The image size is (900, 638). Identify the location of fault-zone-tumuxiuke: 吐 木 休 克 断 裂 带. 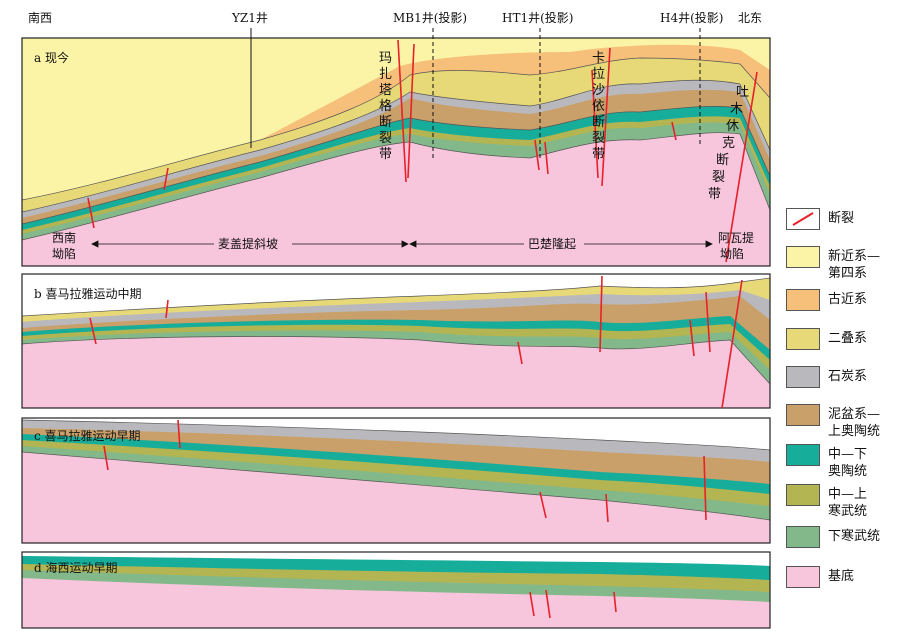
(728, 143).